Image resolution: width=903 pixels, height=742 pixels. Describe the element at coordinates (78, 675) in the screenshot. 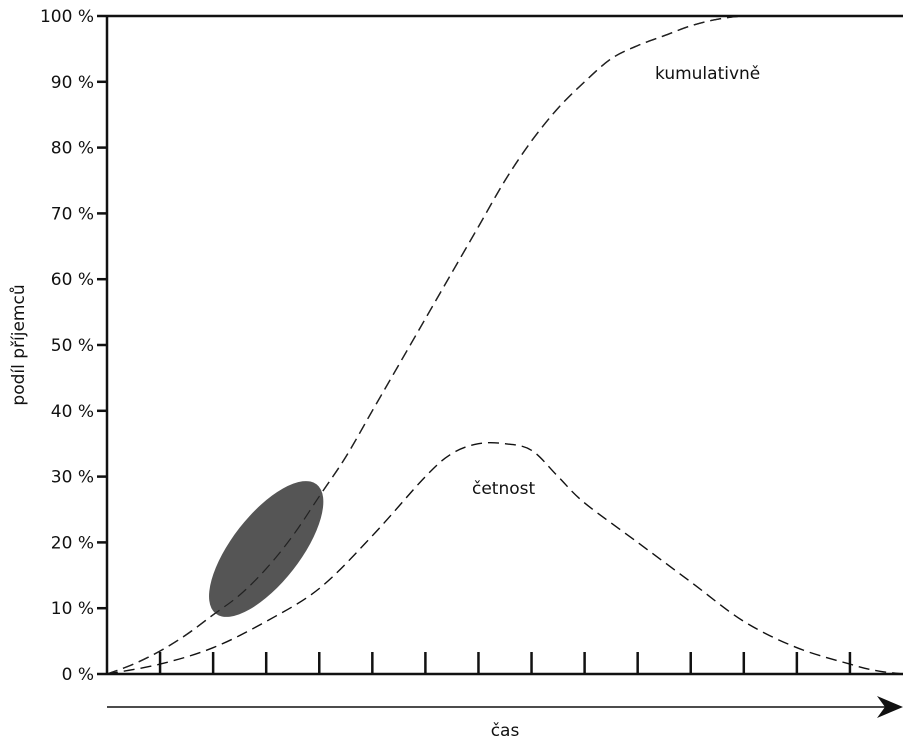

I see `y-tick-label: 0 %` at that location.